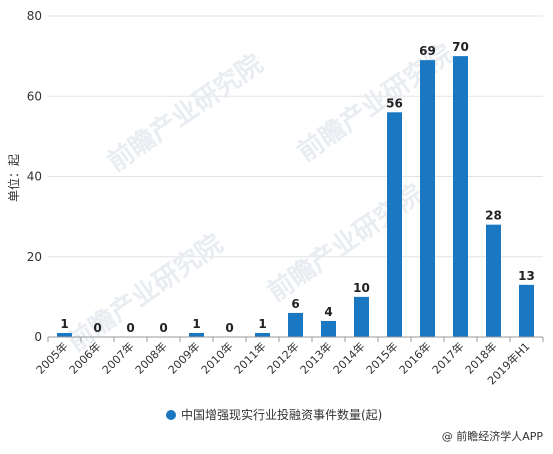  What do you see at coordinates (348, 357) in the screenshot?
I see `x-tick-label: 2014年` at bounding box center [348, 357].